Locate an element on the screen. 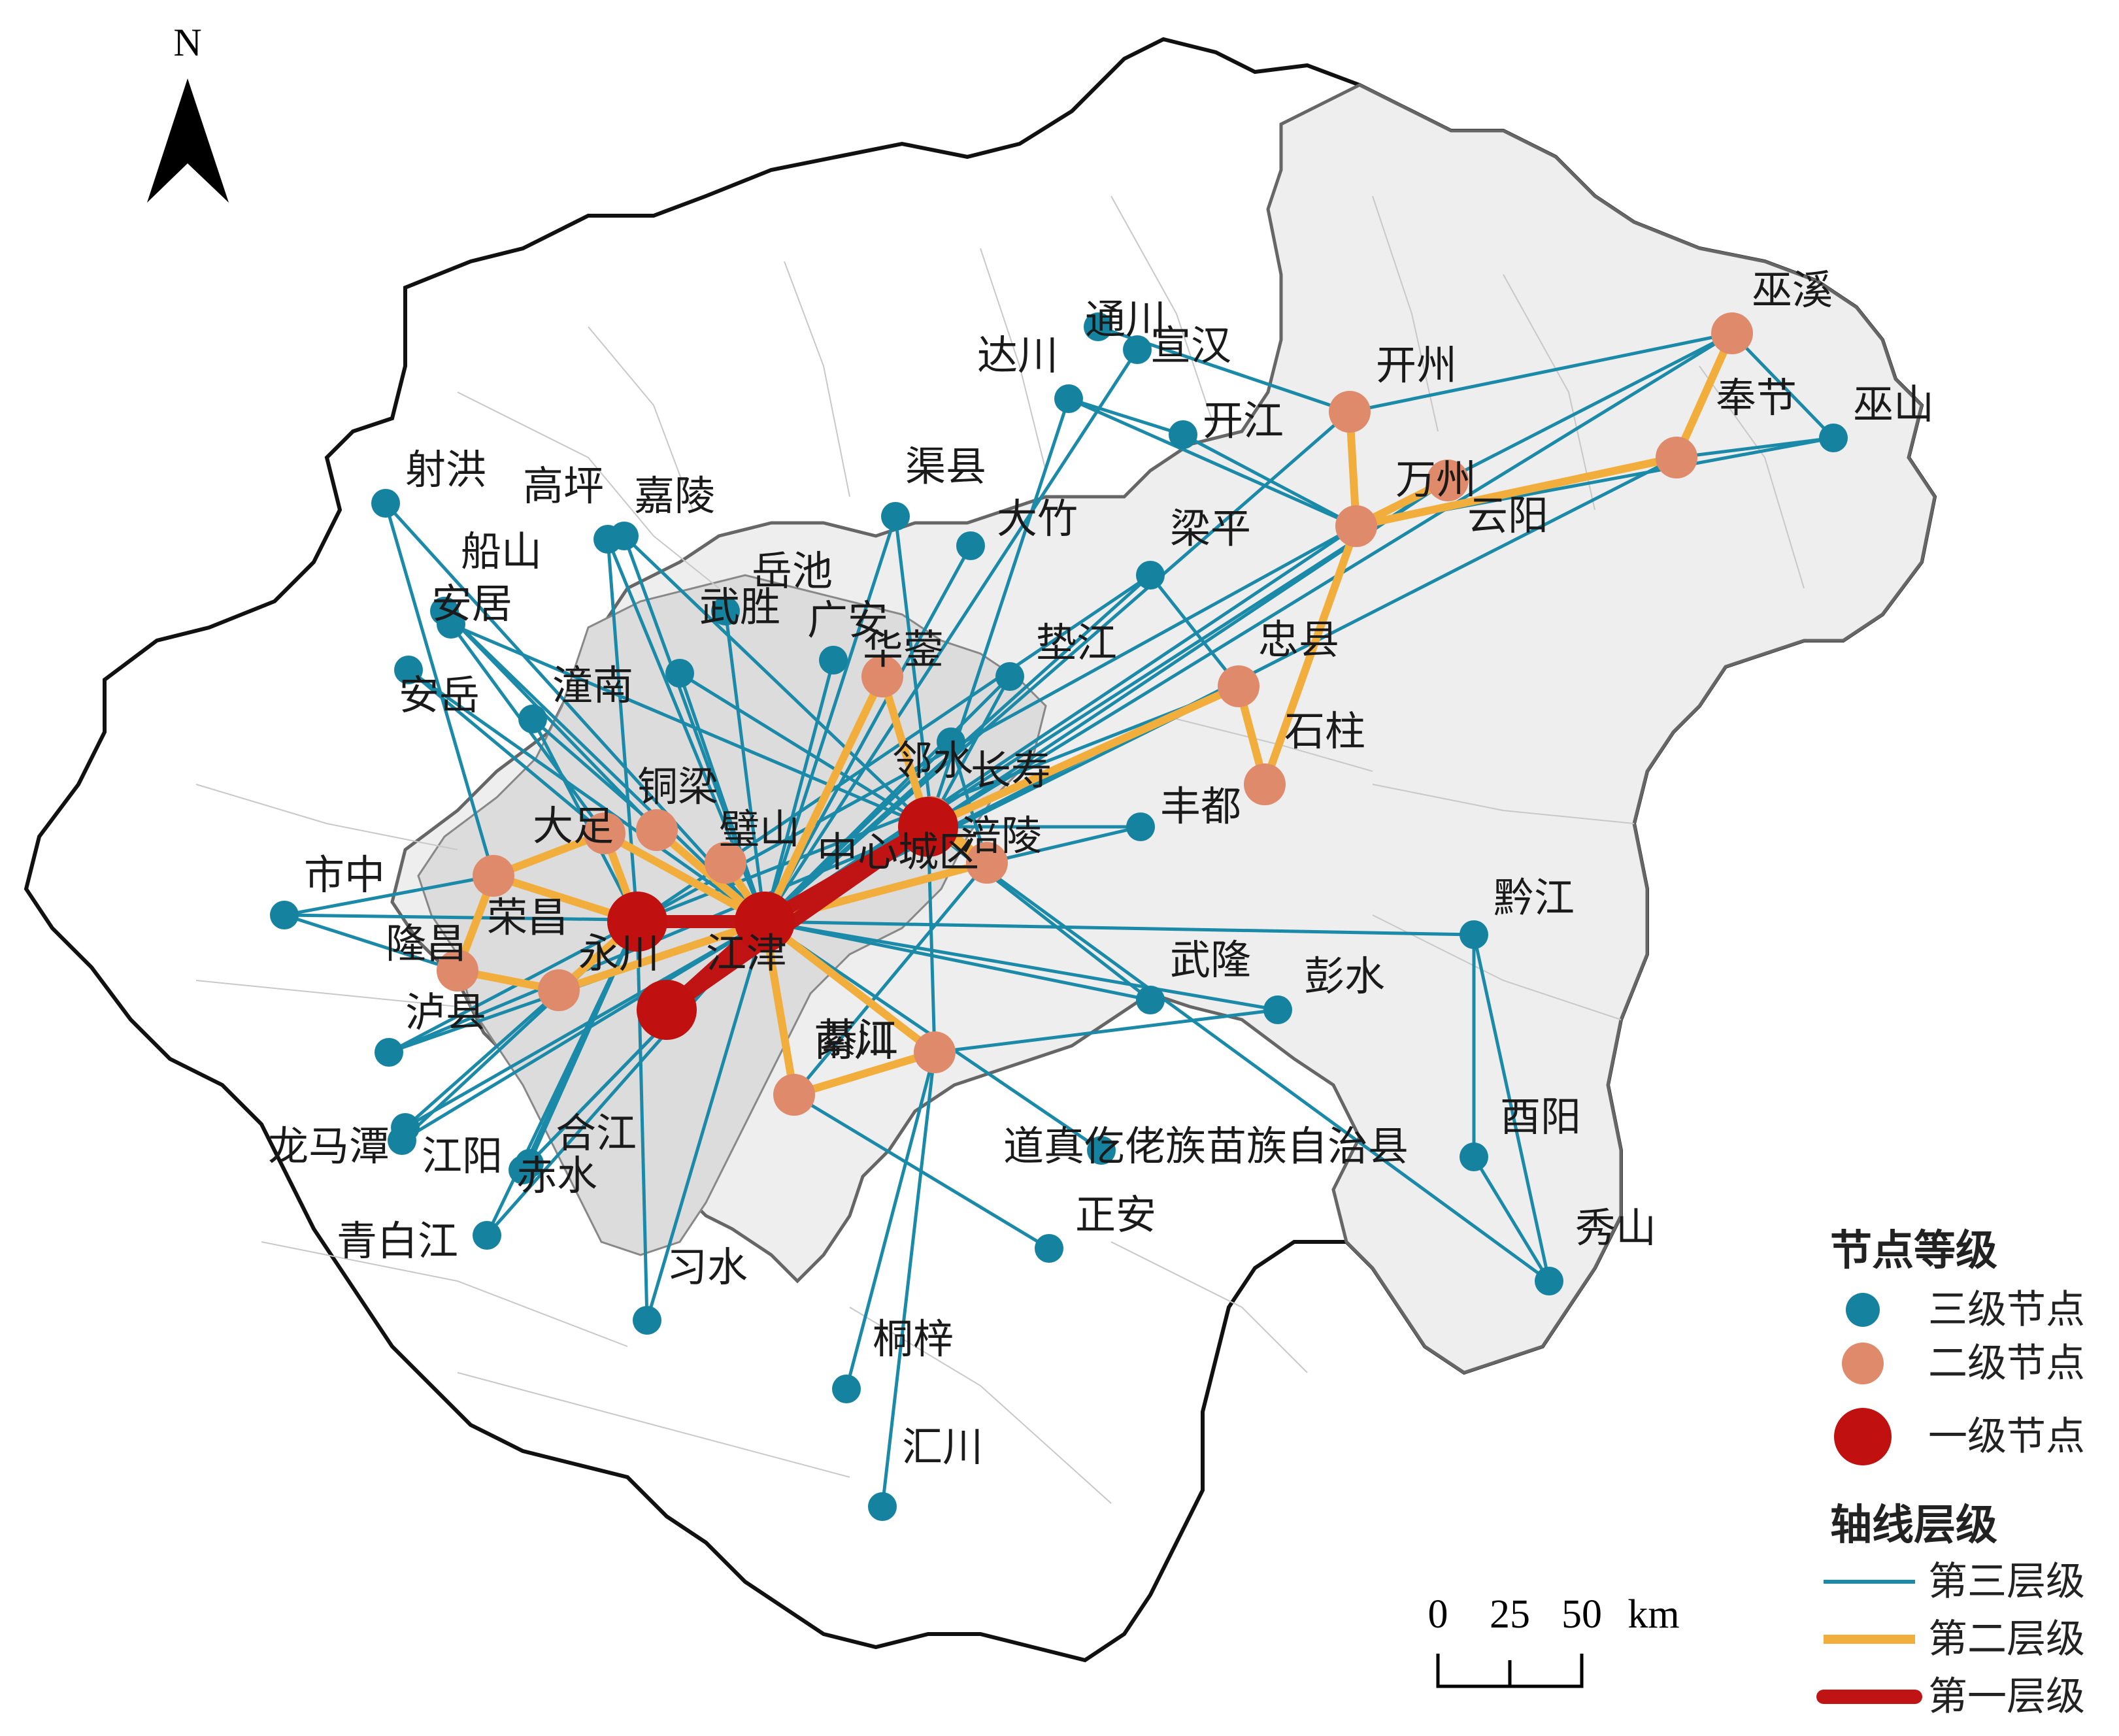 Image resolution: width=2119 pixels, height=1736 pixels. axis-tier3-jialing-zhongxincheng is located at coordinates (776, 681).